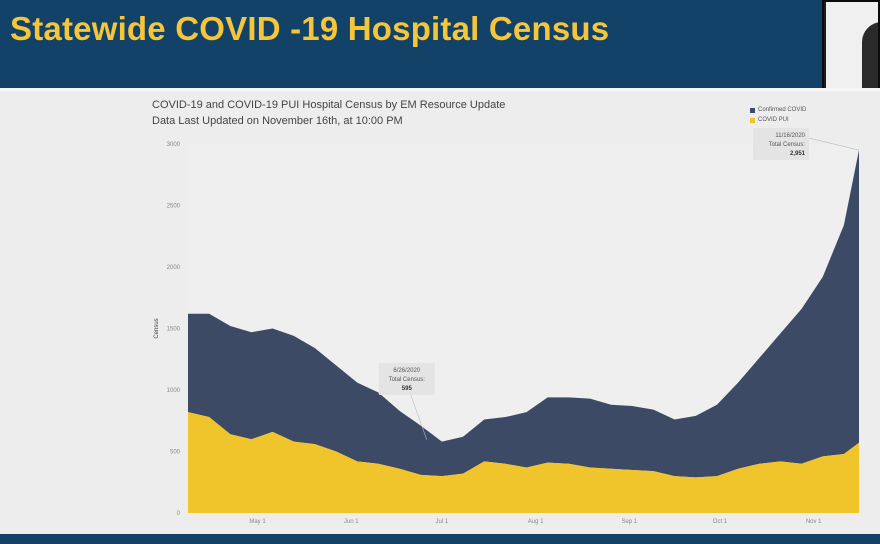 This screenshot has height=544, width=880. Describe the element at coordinates (629, 522) in the screenshot. I see `x-tick-label: Sep 1` at that location.